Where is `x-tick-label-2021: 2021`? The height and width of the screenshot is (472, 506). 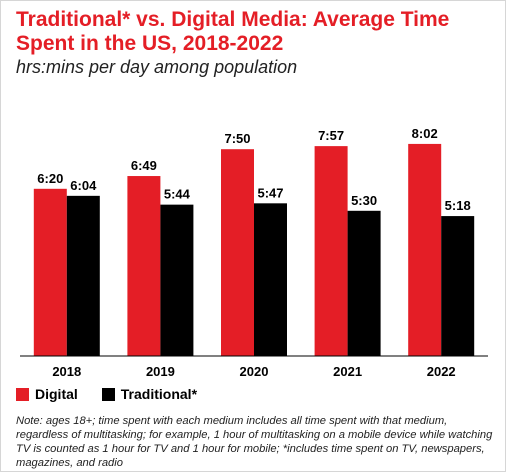 x-tick-label-2021: 2021 is located at coordinates (347, 371).